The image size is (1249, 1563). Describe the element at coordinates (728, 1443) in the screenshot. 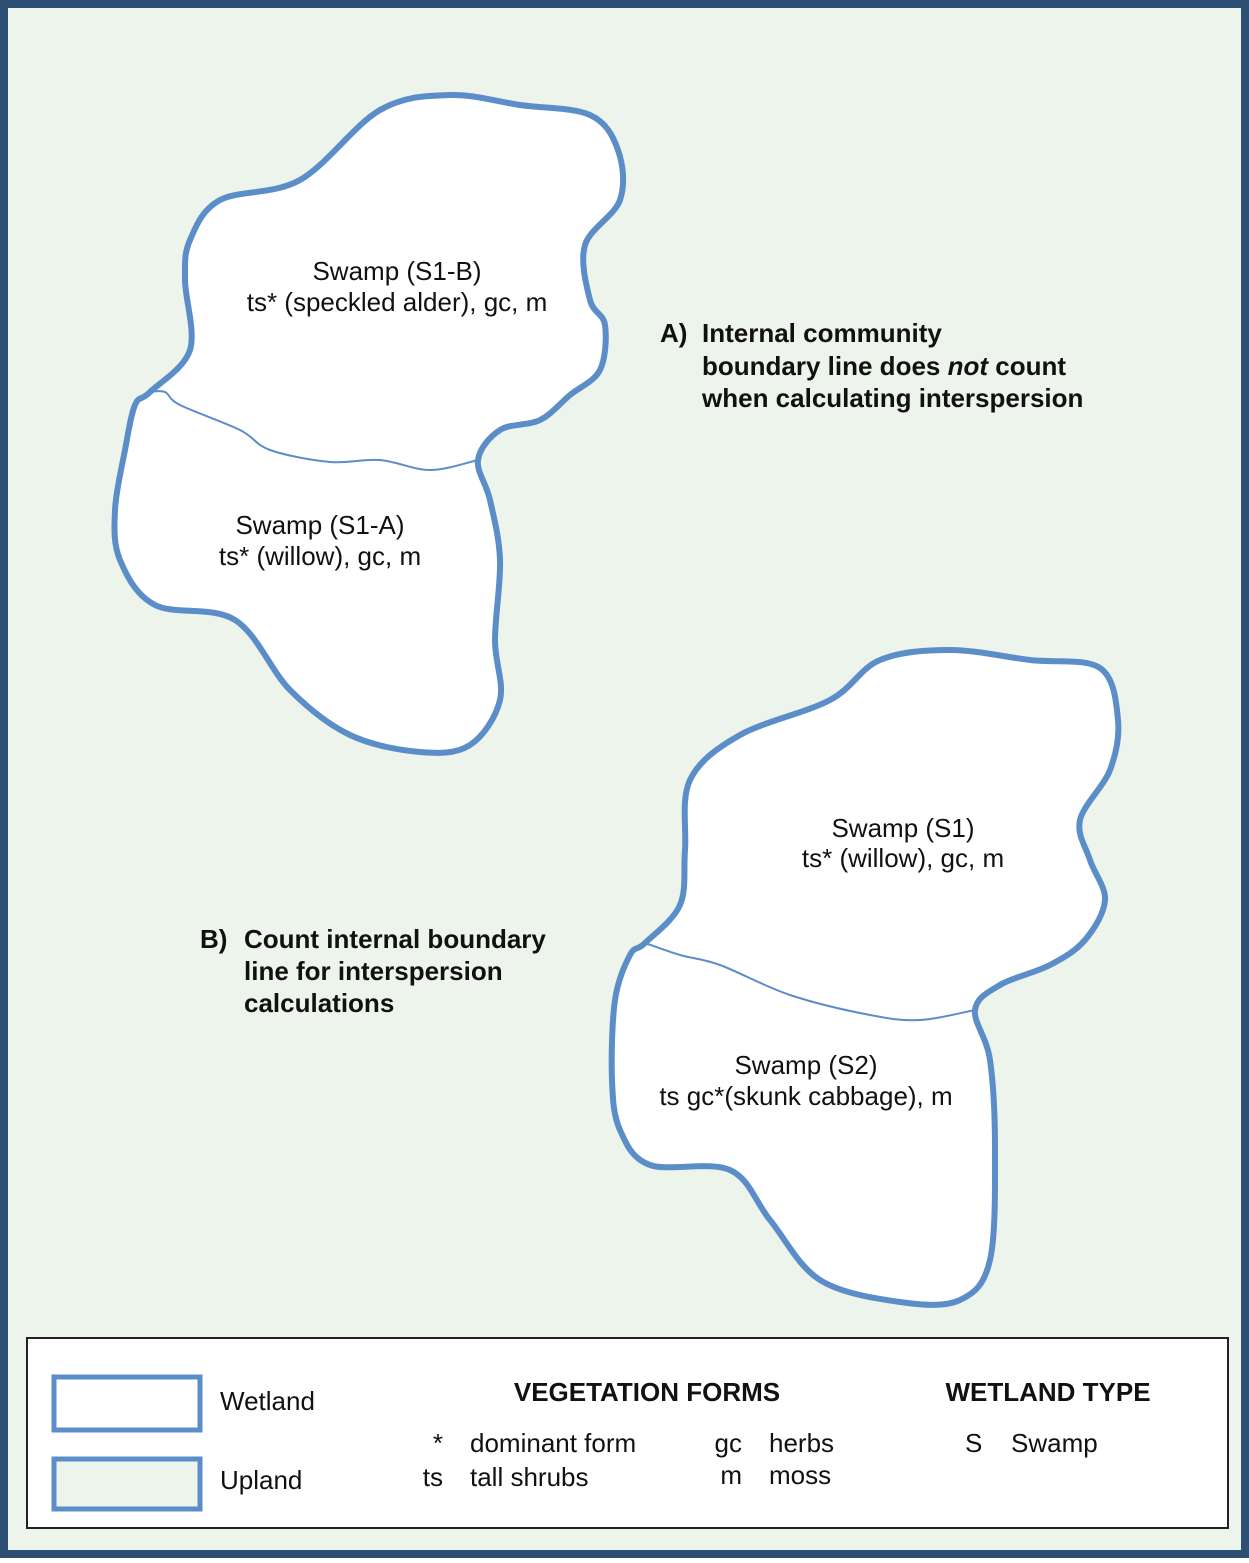

I see `legend-code: gc` at that location.